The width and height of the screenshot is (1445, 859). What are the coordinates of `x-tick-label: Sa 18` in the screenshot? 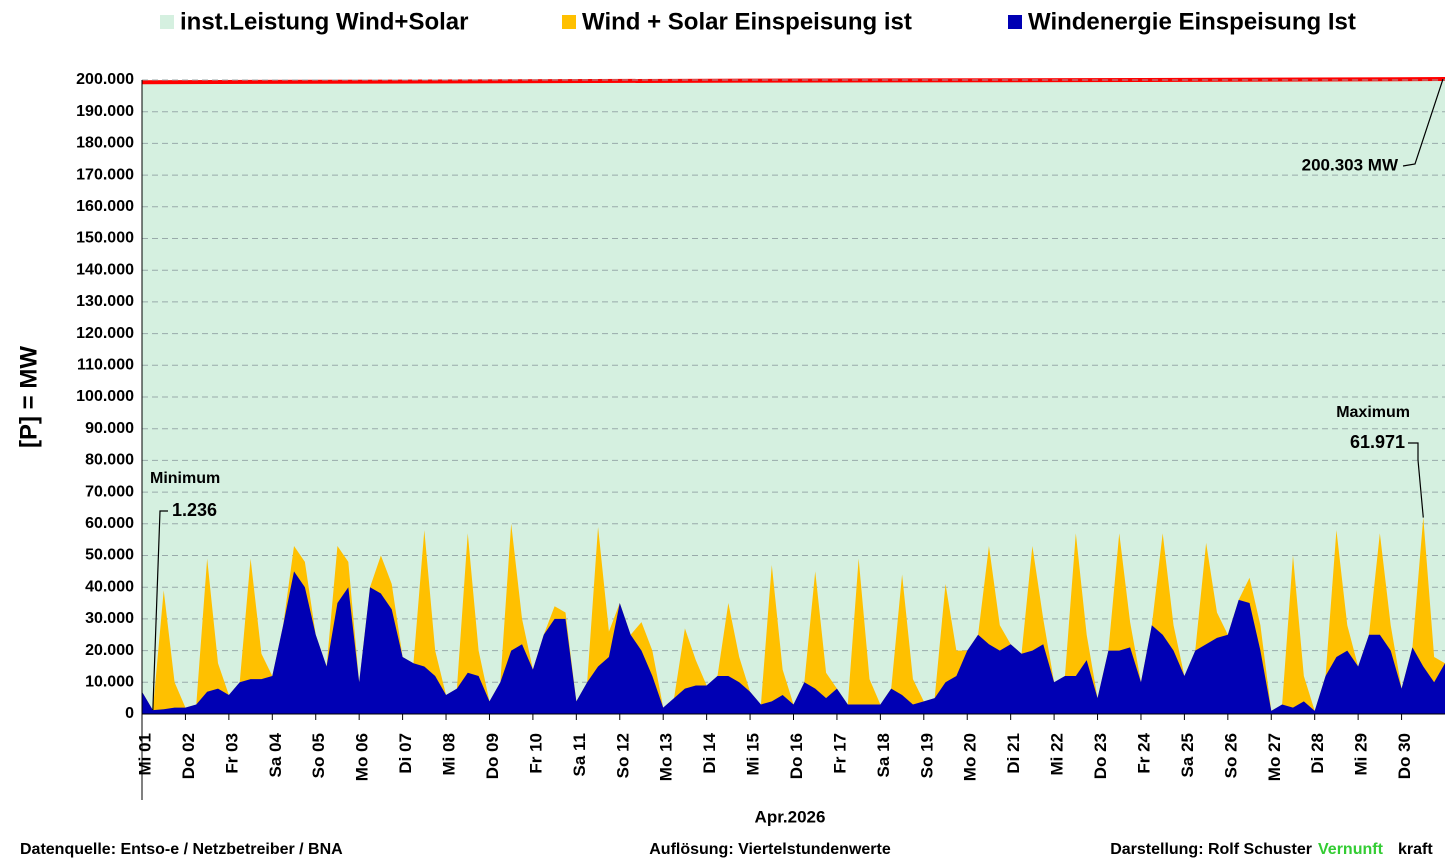 It's located at (883, 755).